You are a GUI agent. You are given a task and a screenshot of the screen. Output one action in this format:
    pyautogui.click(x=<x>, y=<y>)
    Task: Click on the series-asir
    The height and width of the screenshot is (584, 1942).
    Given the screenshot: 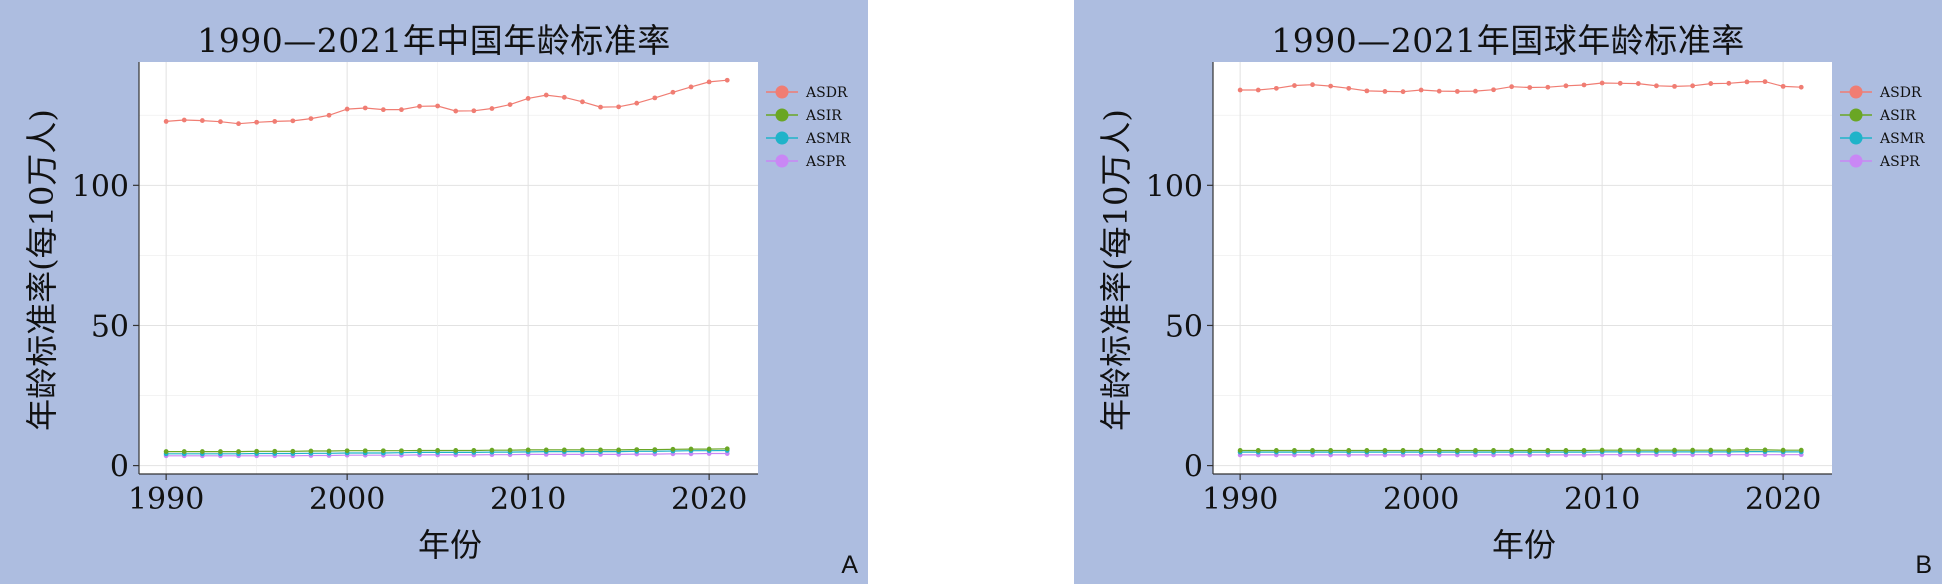 What is the action you would take?
    pyautogui.click(x=1520, y=450)
    